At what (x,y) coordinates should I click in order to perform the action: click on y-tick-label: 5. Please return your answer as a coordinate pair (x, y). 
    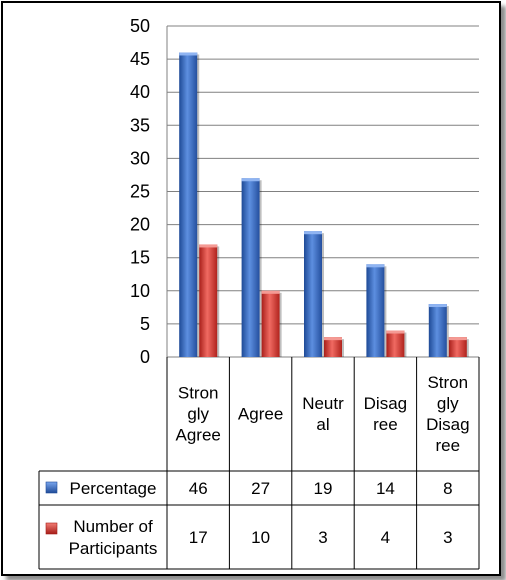
    Looking at the image, I should click on (145, 324).